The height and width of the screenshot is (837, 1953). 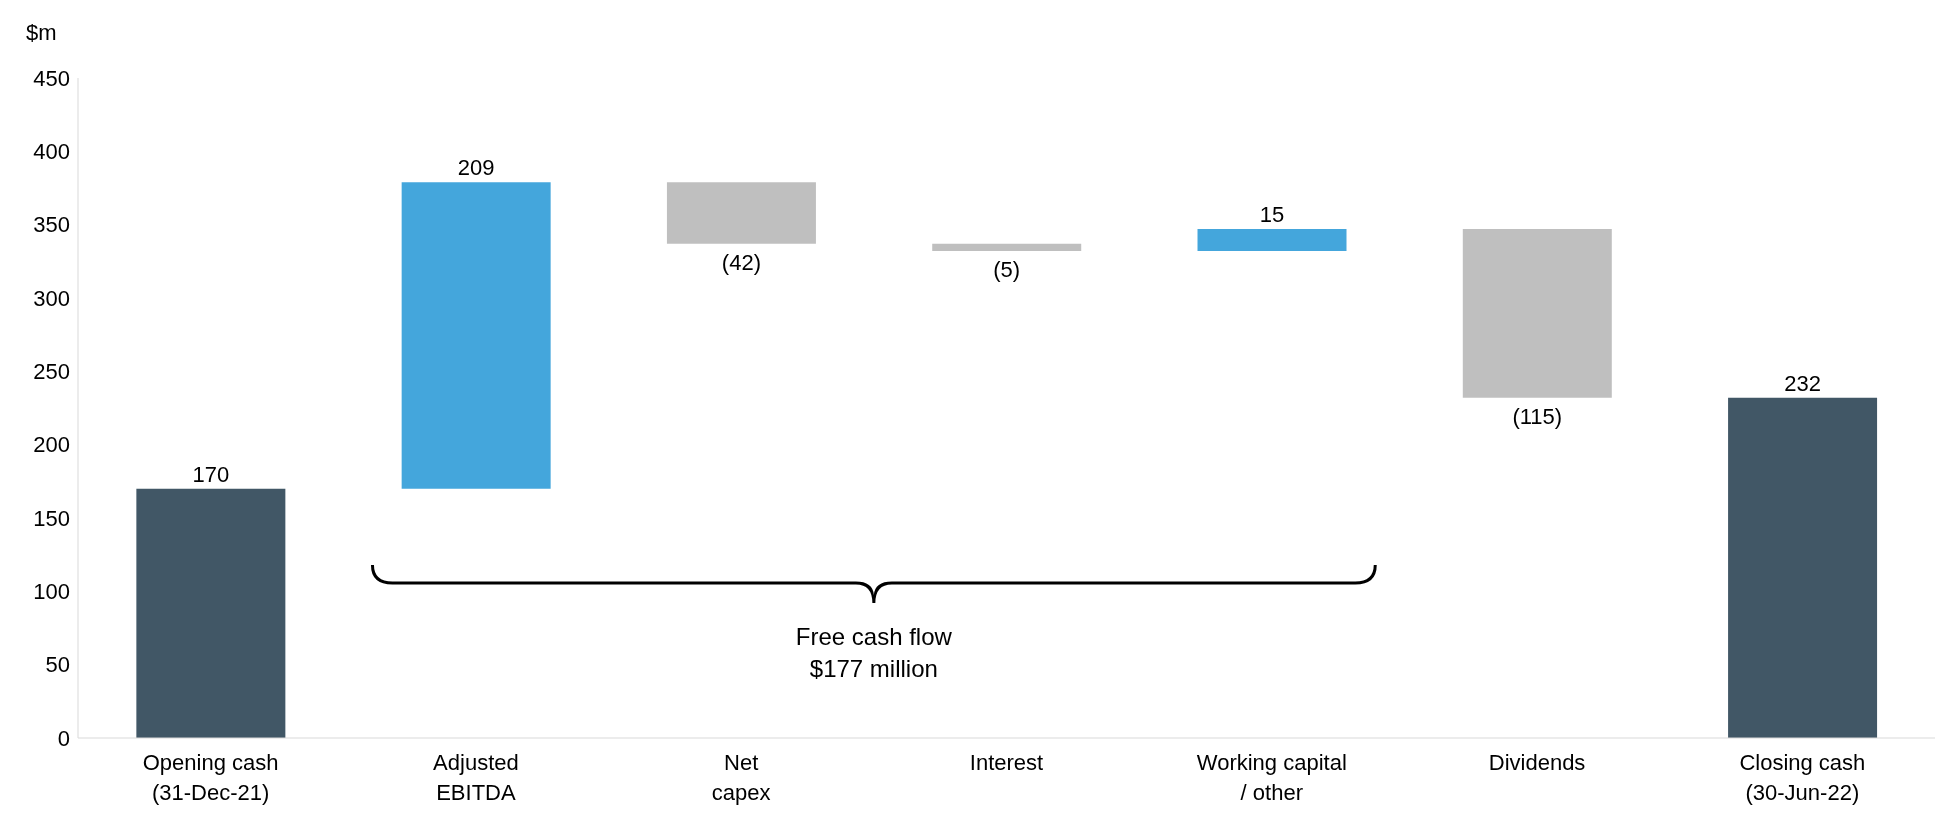 I want to click on data-label: (115), so click(x=1537, y=416).